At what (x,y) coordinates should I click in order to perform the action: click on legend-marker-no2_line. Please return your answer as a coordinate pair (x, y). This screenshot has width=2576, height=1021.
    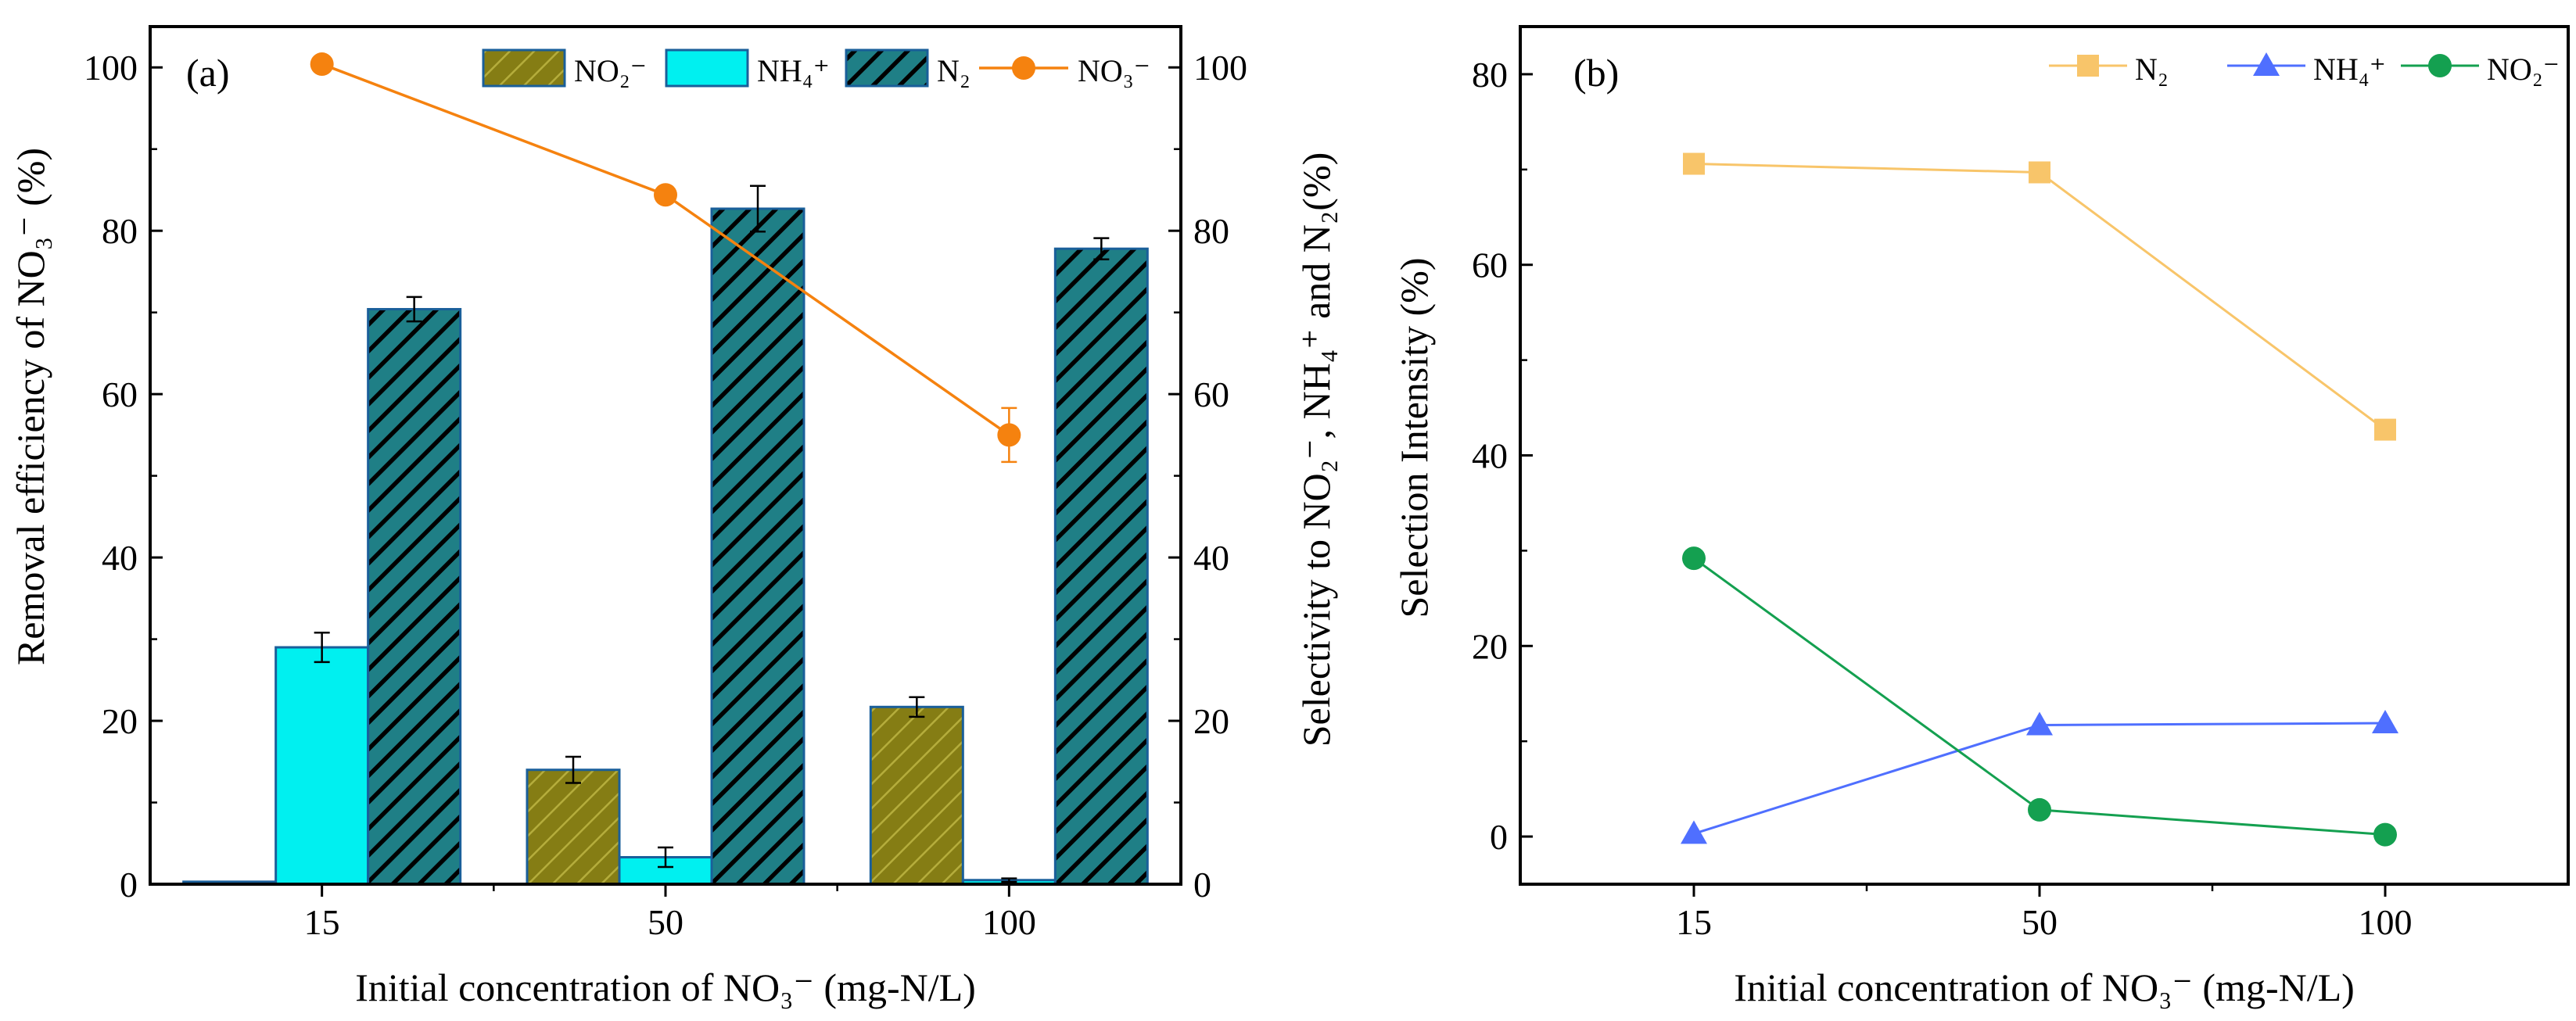
    Looking at the image, I should click on (2440, 65).